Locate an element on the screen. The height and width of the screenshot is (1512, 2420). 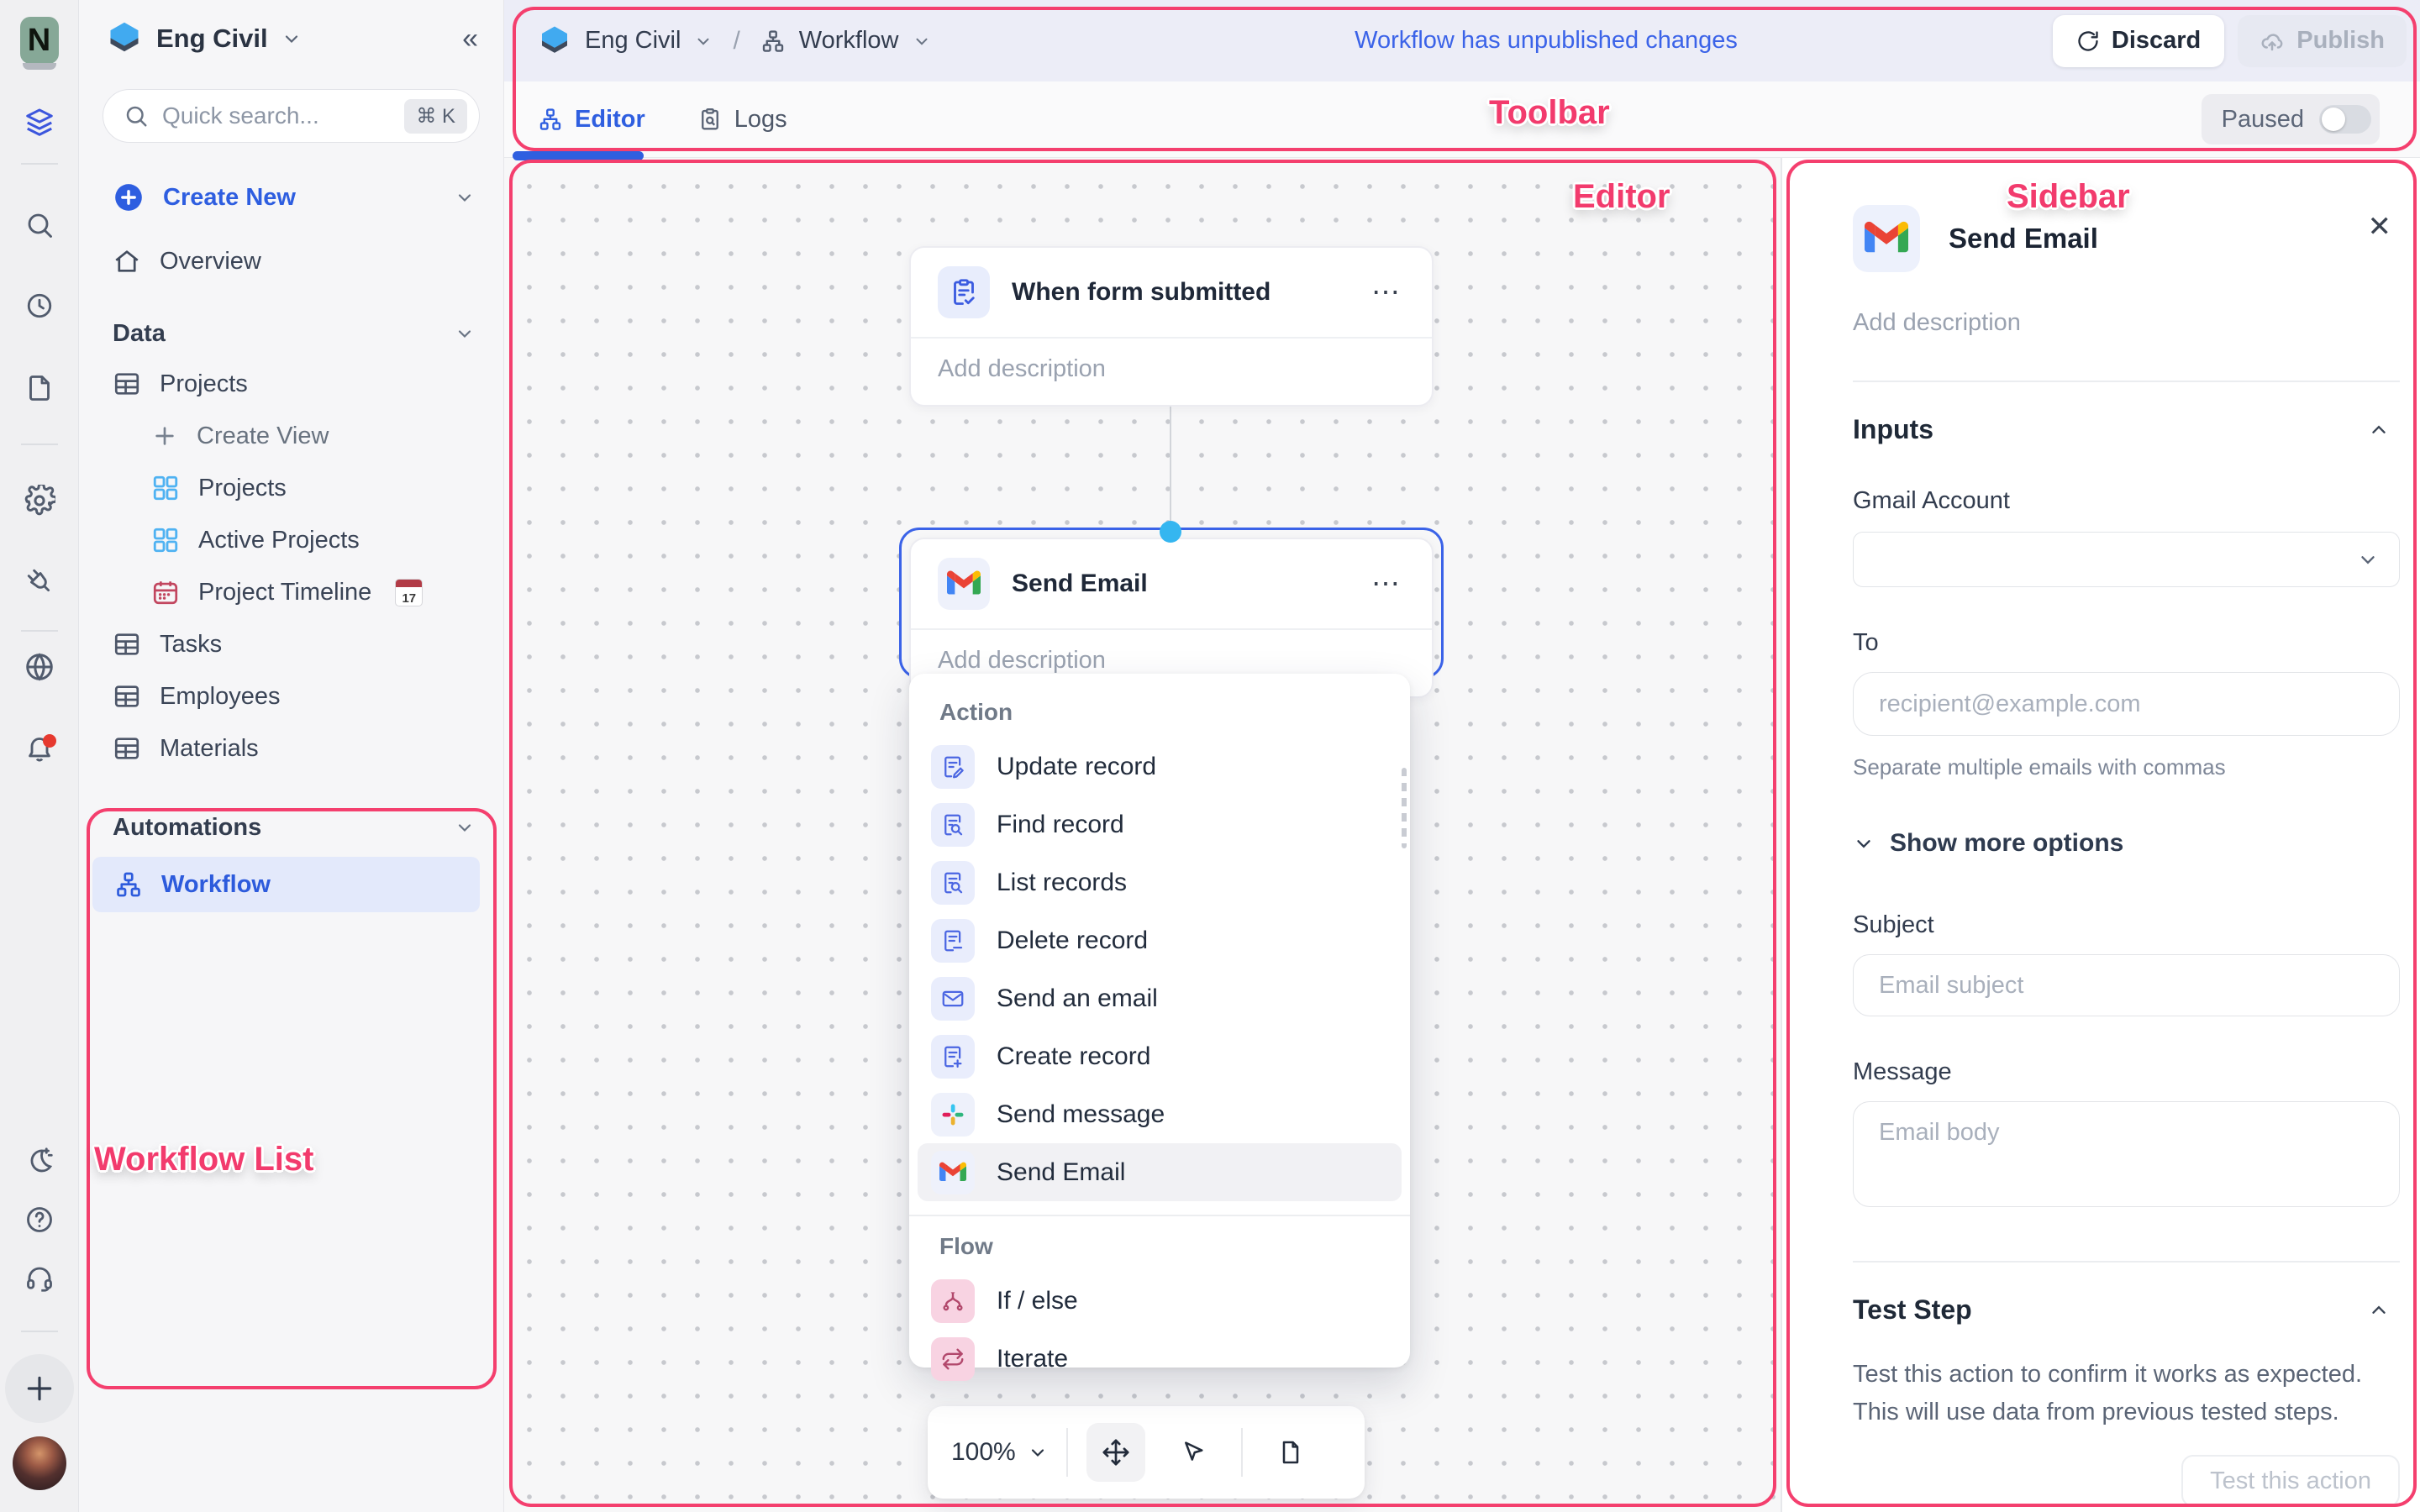
projects-table-label: Projects is located at coordinates (204, 383).